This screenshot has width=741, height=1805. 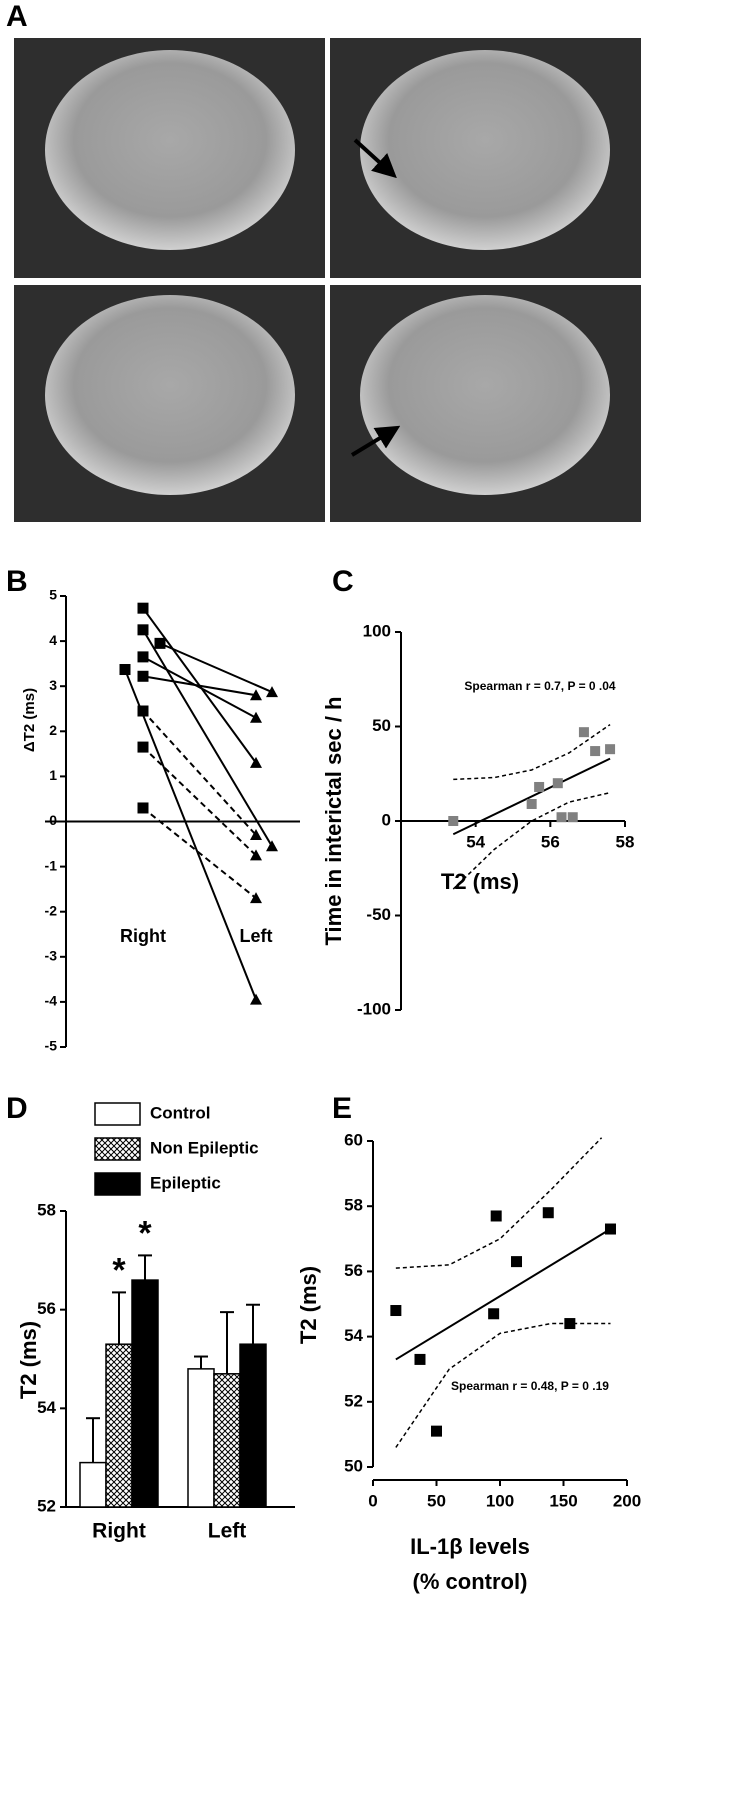 I want to click on x-axis-label: (% control), so click(x=470, y=1581).